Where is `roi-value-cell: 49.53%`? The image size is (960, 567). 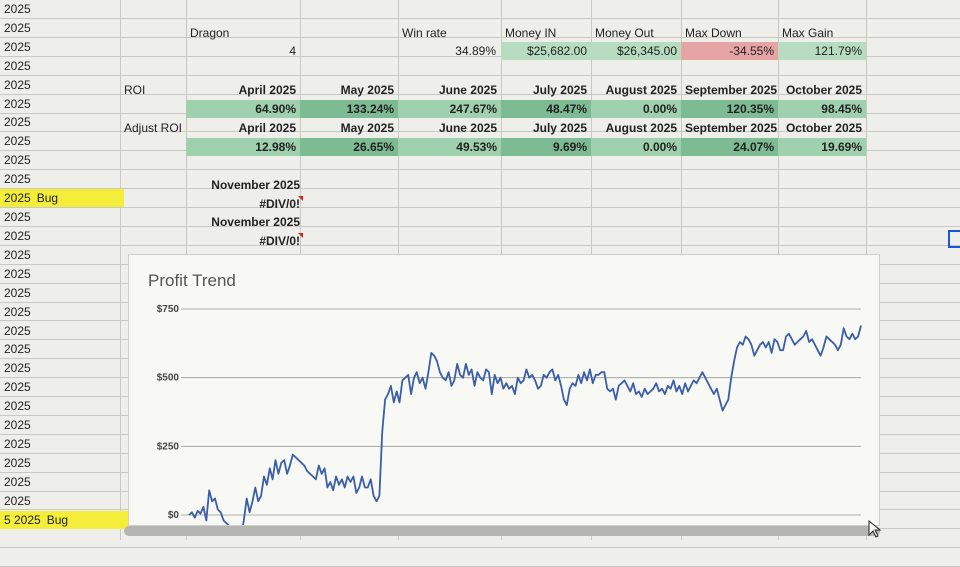 roi-value-cell: 49.53% is located at coordinates (449, 147).